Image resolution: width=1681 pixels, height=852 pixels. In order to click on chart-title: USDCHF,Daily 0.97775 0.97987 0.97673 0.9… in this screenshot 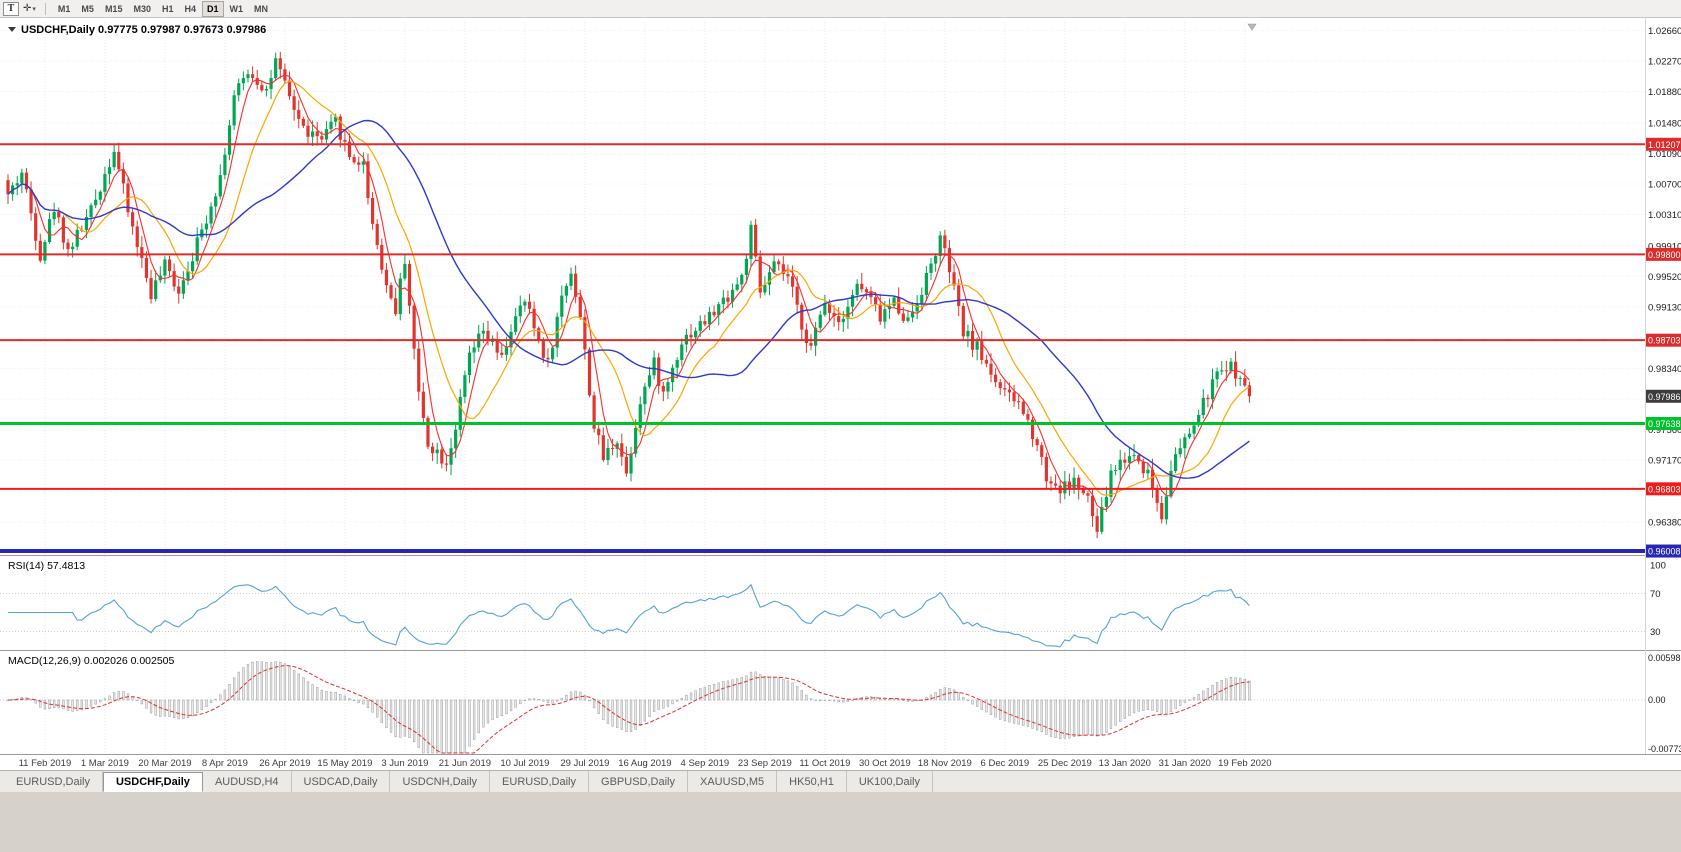, I will do `click(143, 30)`.